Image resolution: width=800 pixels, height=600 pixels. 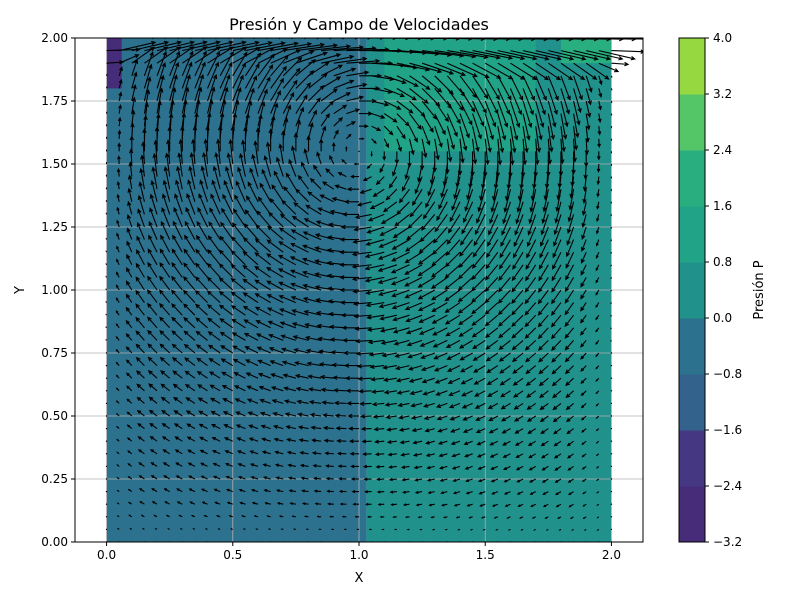 I want to click on x-axis-label: X, so click(x=359, y=578).